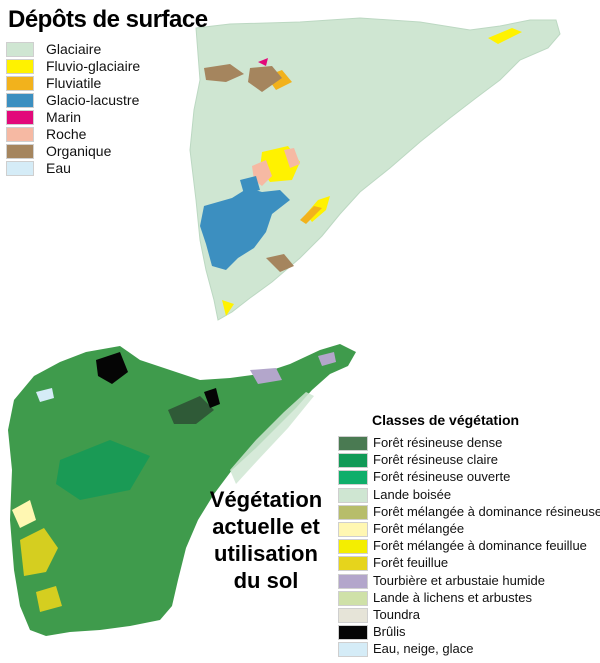 Image resolution: width=600 pixels, height=663 pixels. I want to click on legend-label: Marin, so click(64, 117).